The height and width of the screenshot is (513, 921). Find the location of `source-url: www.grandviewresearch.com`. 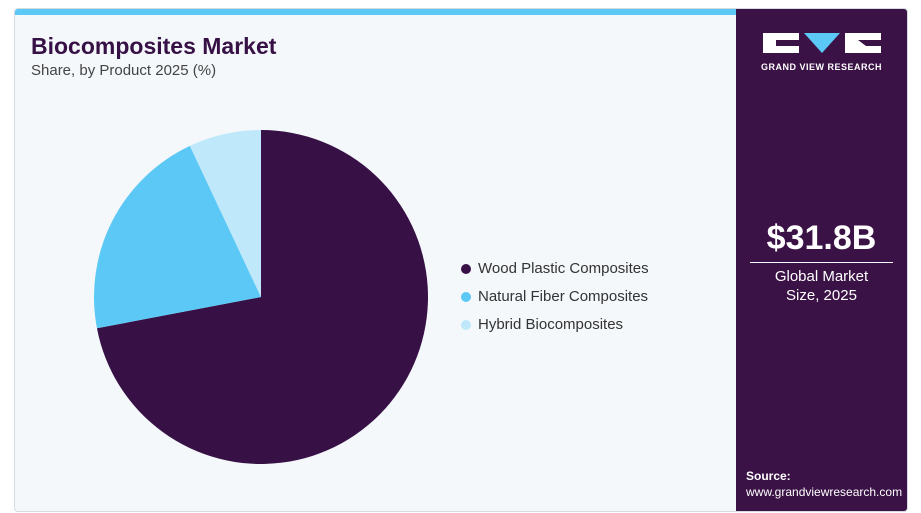

source-url: www.grandviewresearch.com is located at coordinates (824, 492).